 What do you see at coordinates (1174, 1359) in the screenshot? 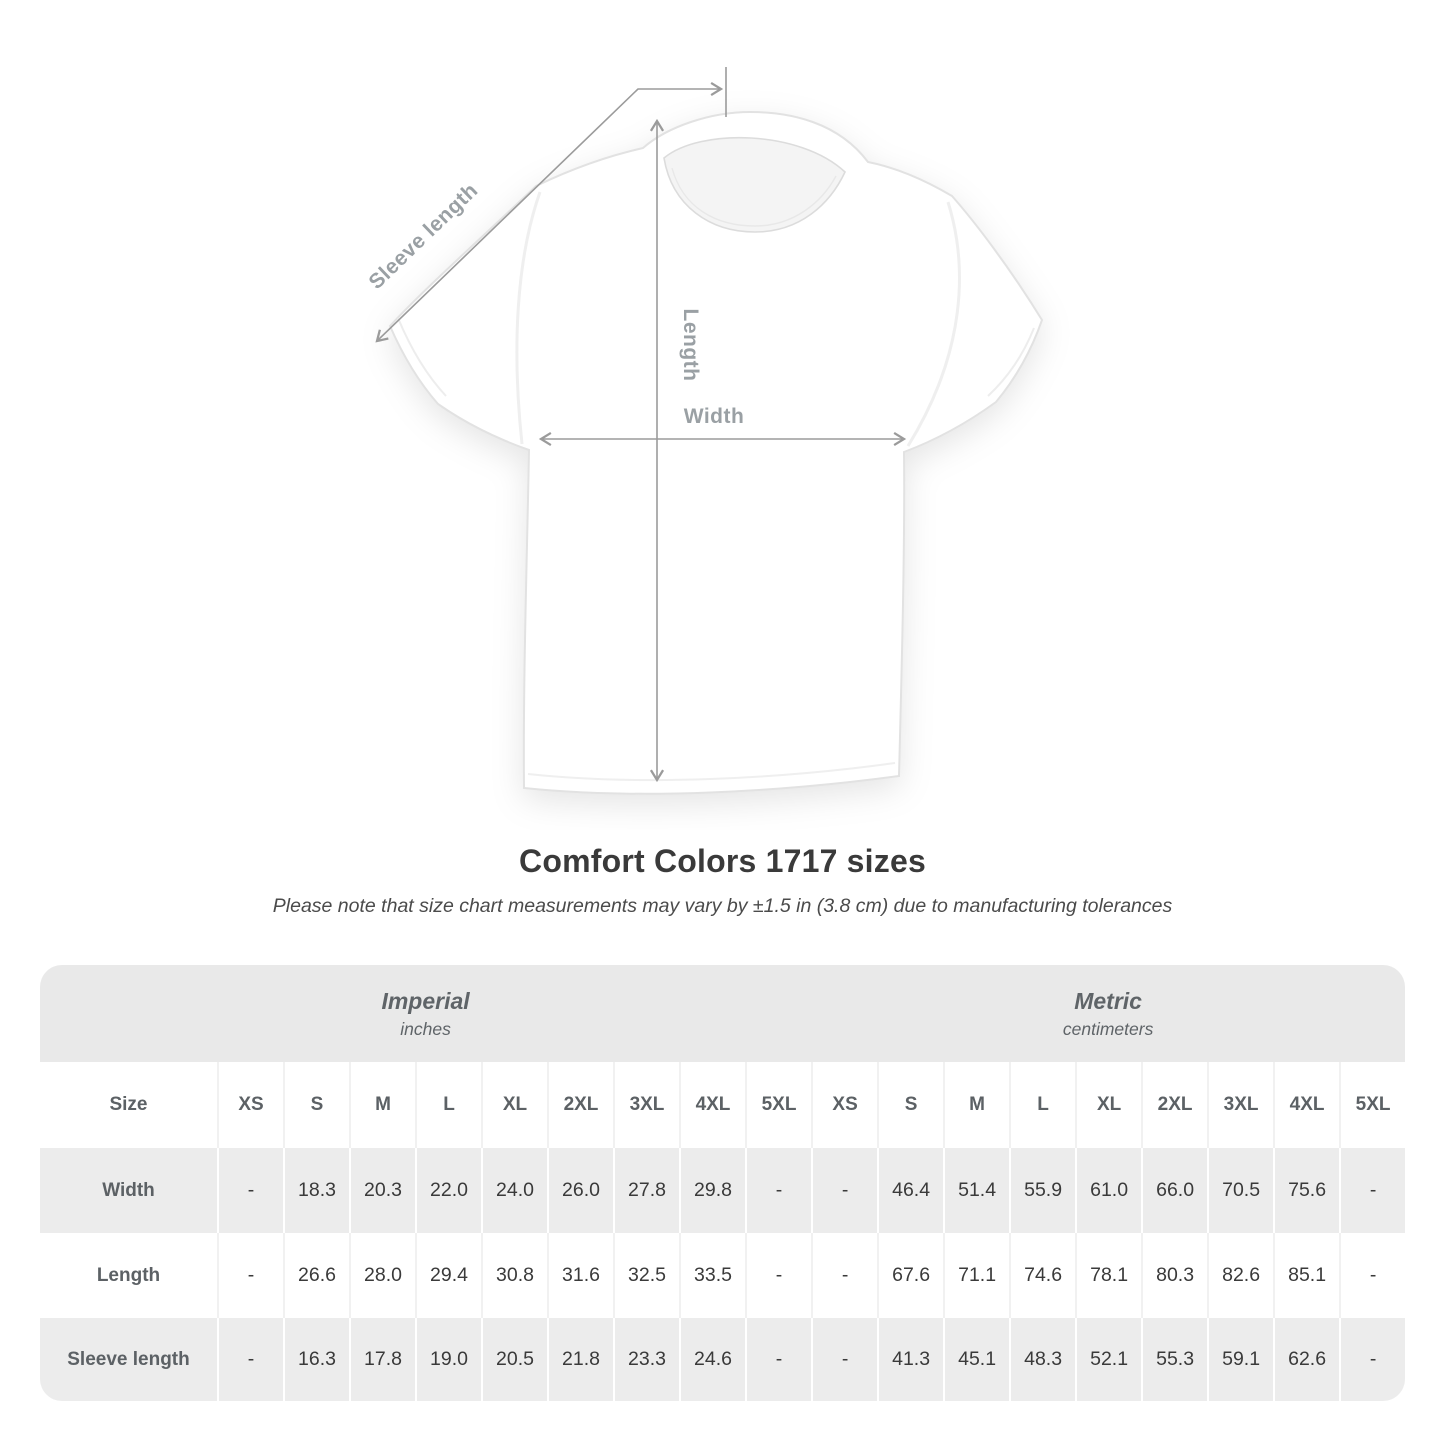
I see `cell: 55.3` at bounding box center [1174, 1359].